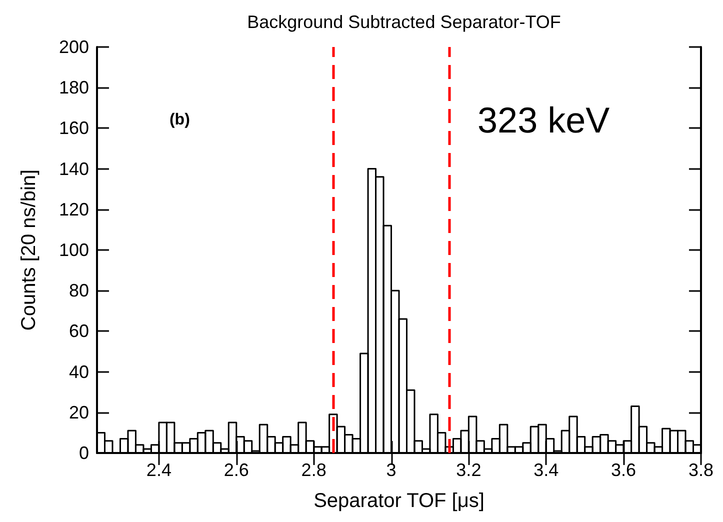 The width and height of the screenshot is (723, 522). Describe the element at coordinates (78, 372) in the screenshot. I see `y-tick-label: 40` at that location.